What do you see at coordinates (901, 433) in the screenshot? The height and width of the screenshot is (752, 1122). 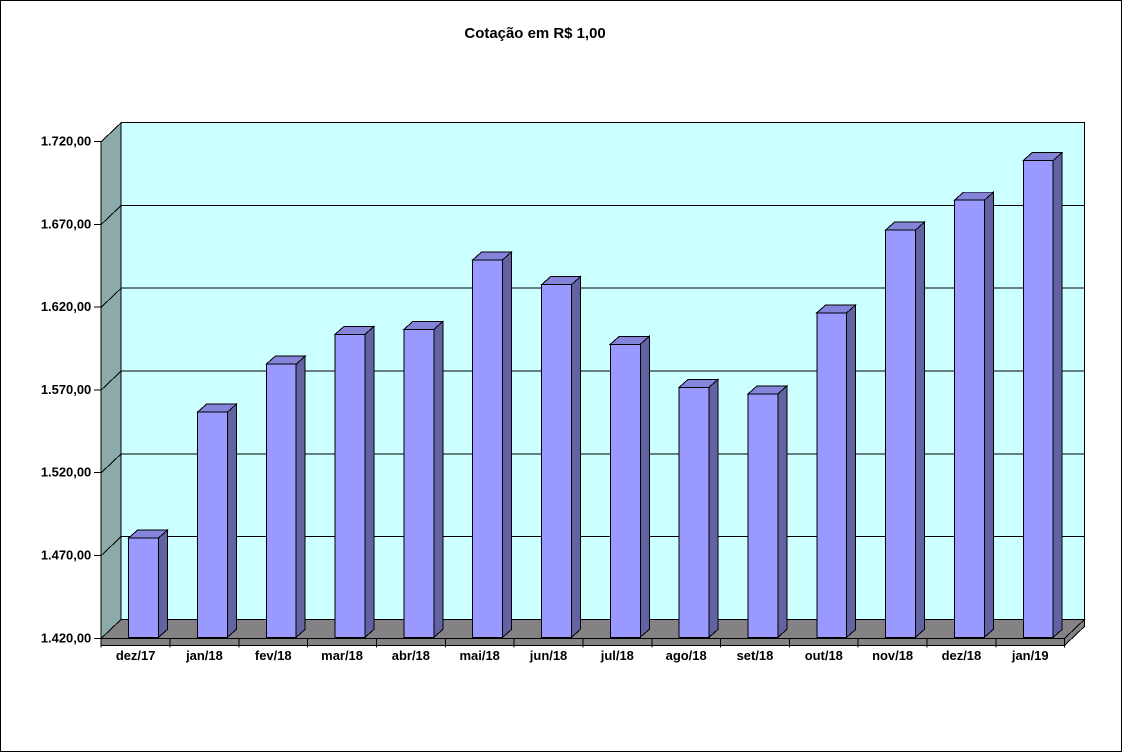 I see `bar-nov/18` at bounding box center [901, 433].